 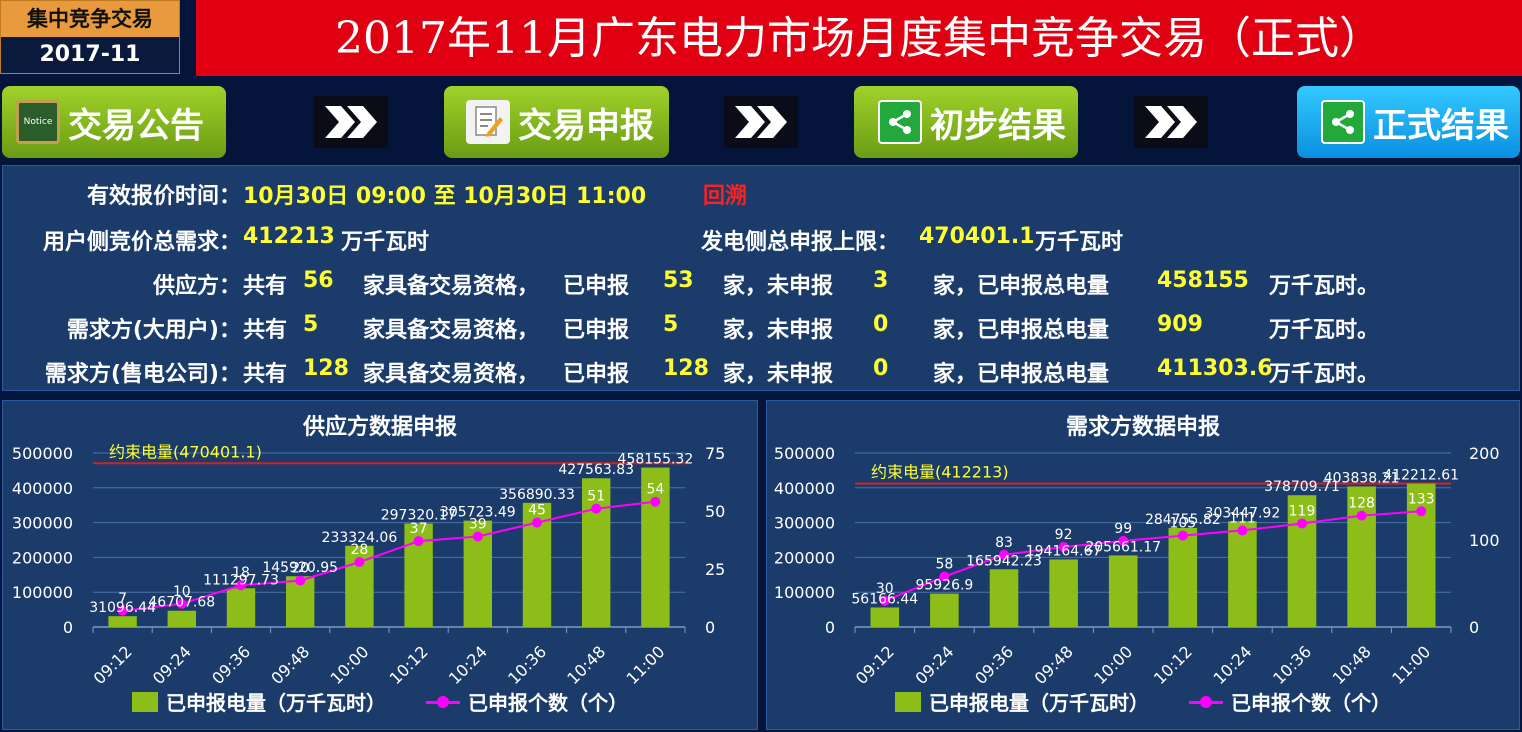 I want to click on count-value-label: 20, so click(x=300, y=569).